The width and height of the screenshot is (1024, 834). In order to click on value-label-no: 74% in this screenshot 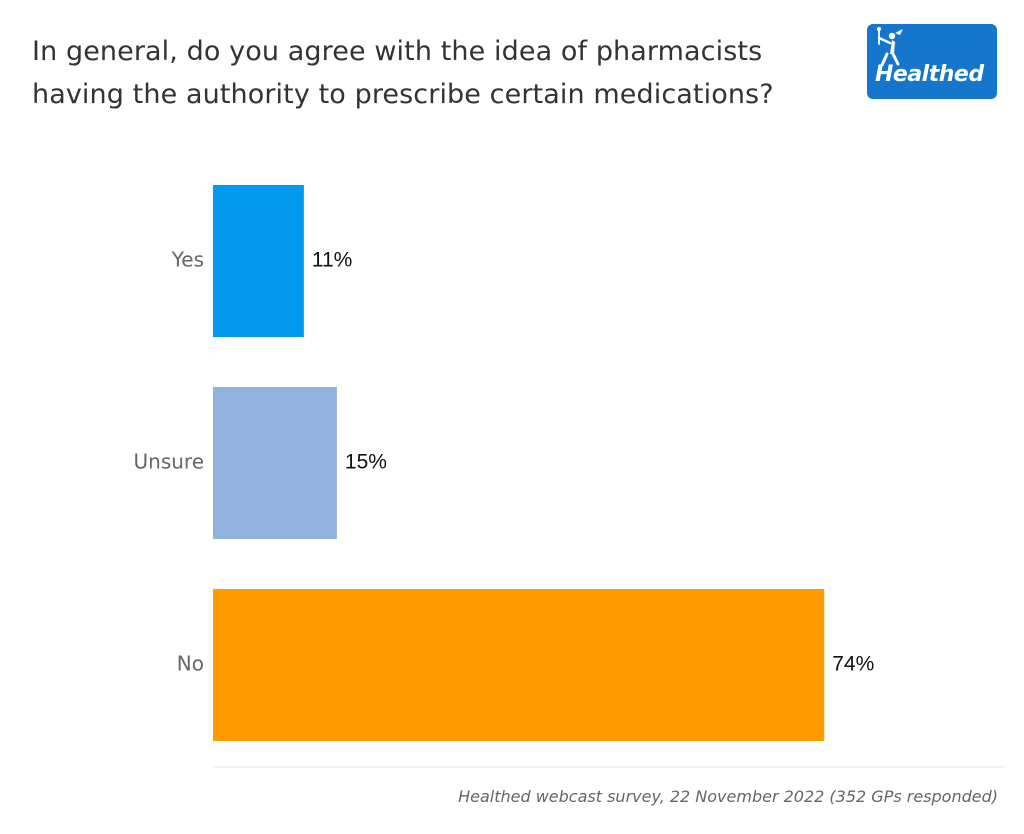, I will do `click(853, 664)`.